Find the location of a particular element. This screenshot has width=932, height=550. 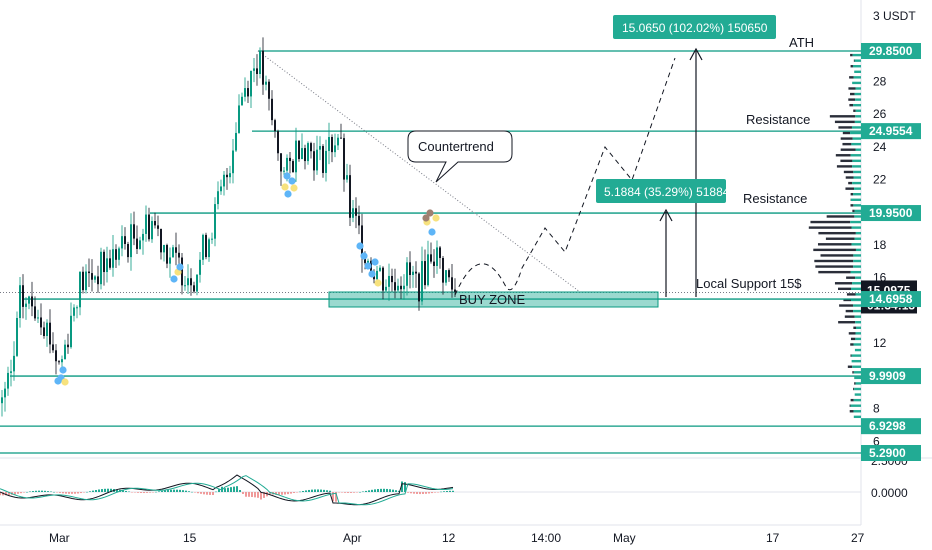

time-tick-label: May is located at coordinates (624, 538).